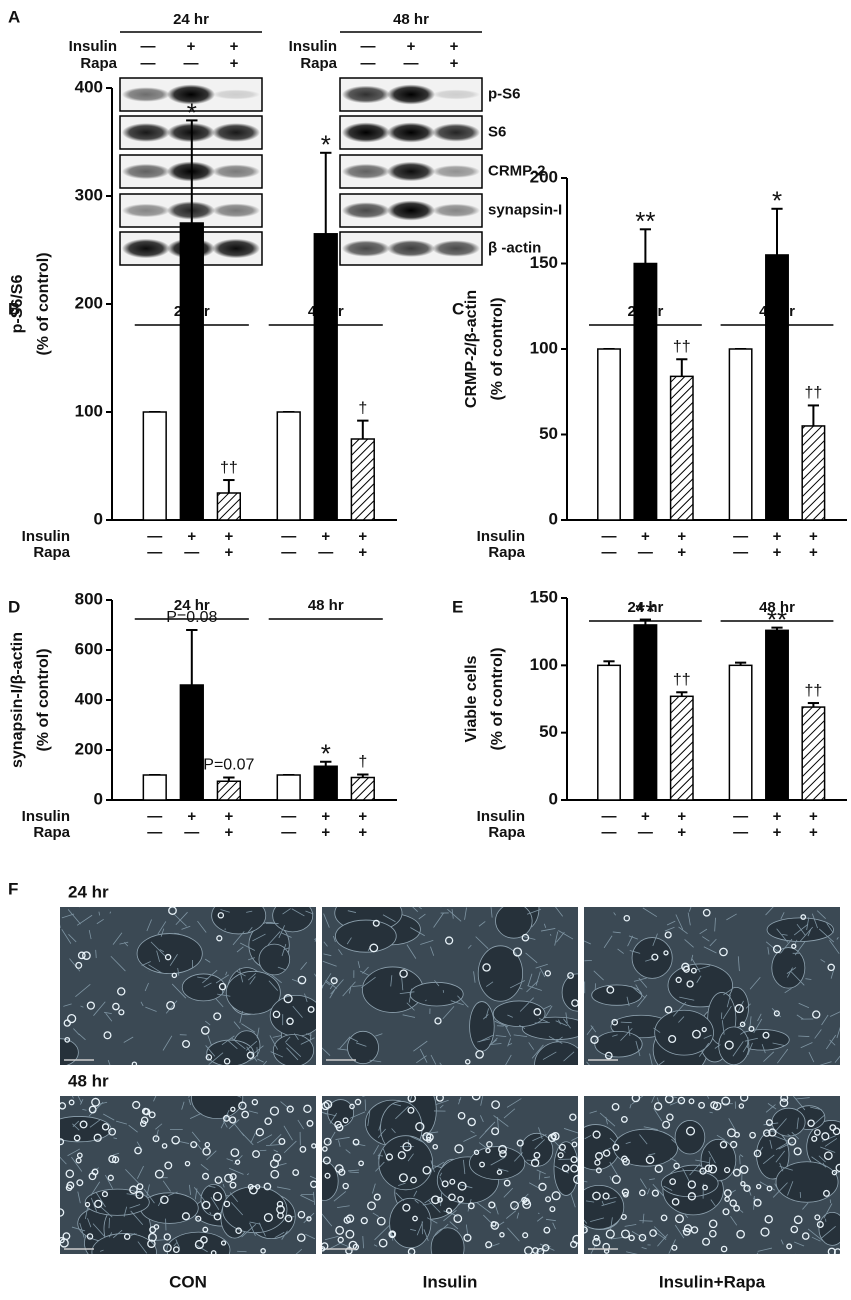  Describe the element at coordinates (43, 699) in the screenshot. I see `y-axis-label: (% of control)` at that location.